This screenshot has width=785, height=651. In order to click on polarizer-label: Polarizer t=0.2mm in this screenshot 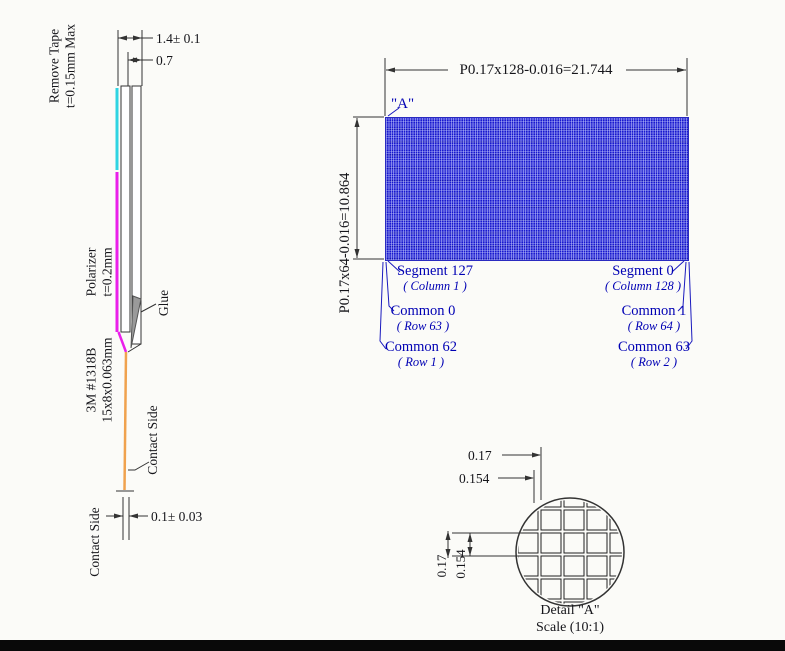, I will do `click(100, 271)`.